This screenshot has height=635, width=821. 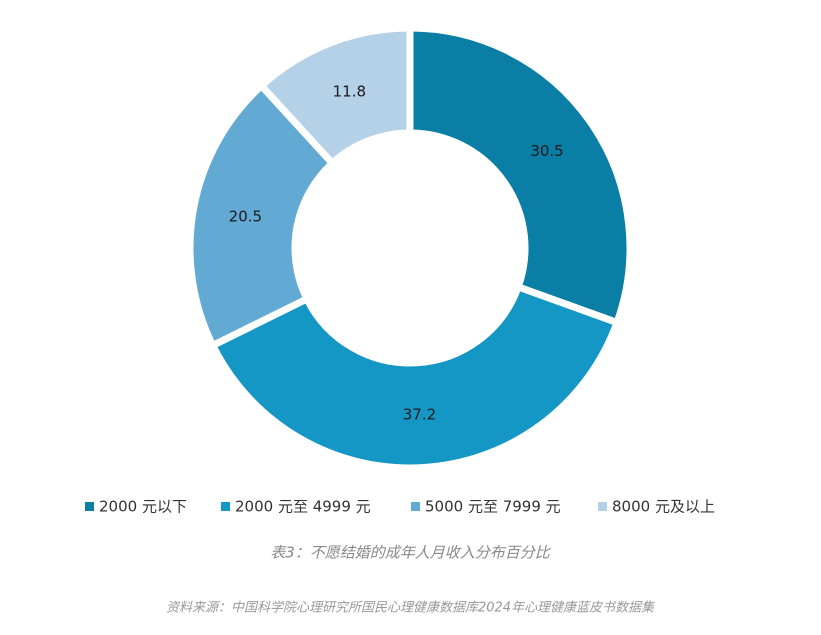 What do you see at coordinates (143, 507) in the screenshot?
I see `legend-label: 2000 元以下` at bounding box center [143, 507].